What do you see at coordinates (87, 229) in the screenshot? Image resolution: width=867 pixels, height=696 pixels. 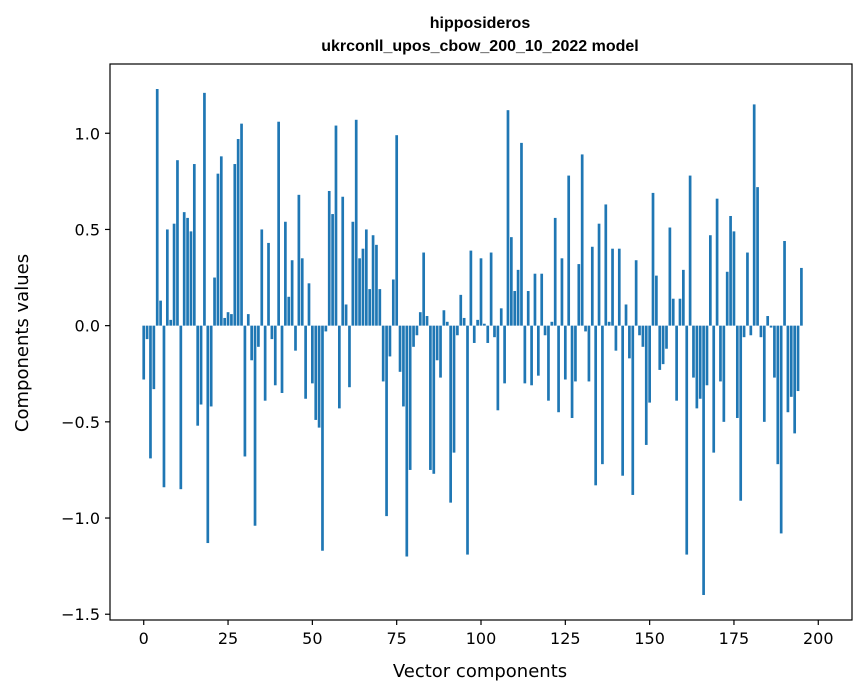 I see `y-tick-label: 0.5` at bounding box center [87, 229].